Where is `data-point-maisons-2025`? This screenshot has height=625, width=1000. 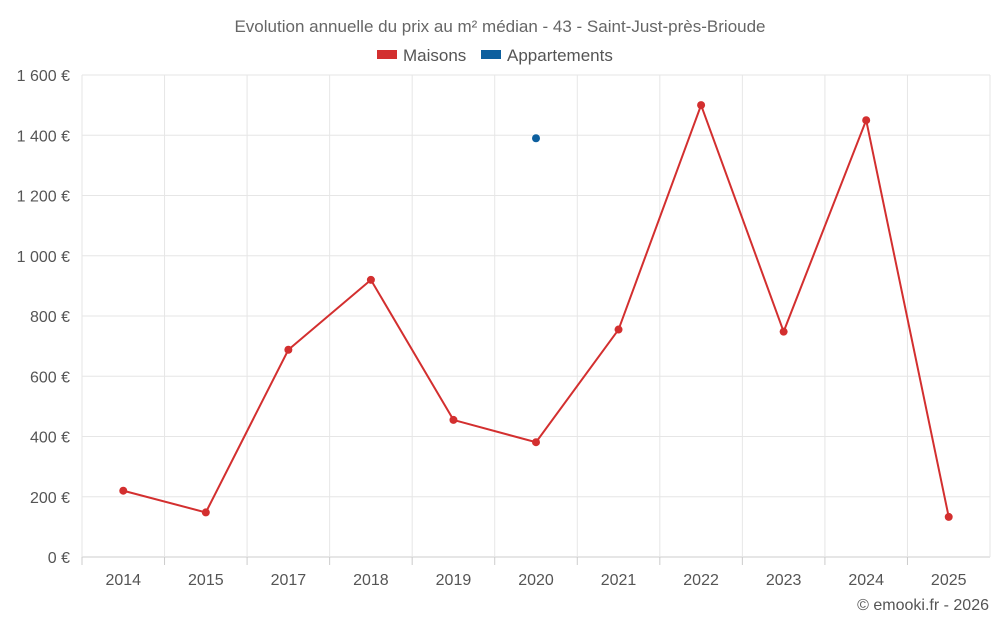
data-point-maisons-2025 is located at coordinates (948, 516).